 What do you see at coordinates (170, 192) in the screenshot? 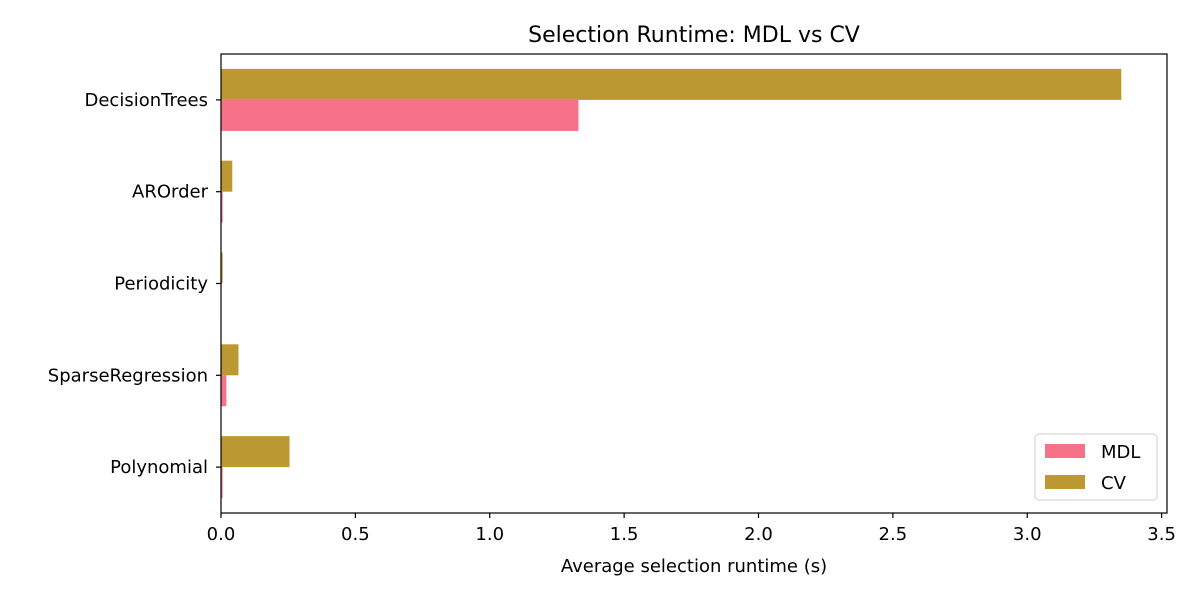
I see `y-tick-label-arorder: AROrder` at bounding box center [170, 192].